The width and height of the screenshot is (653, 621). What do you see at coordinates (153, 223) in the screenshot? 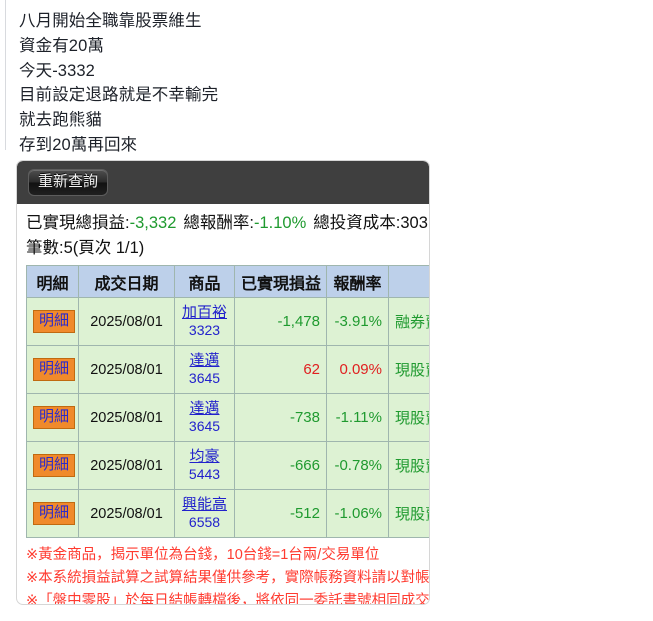
I see `realized-total-value: -3,332` at bounding box center [153, 223].